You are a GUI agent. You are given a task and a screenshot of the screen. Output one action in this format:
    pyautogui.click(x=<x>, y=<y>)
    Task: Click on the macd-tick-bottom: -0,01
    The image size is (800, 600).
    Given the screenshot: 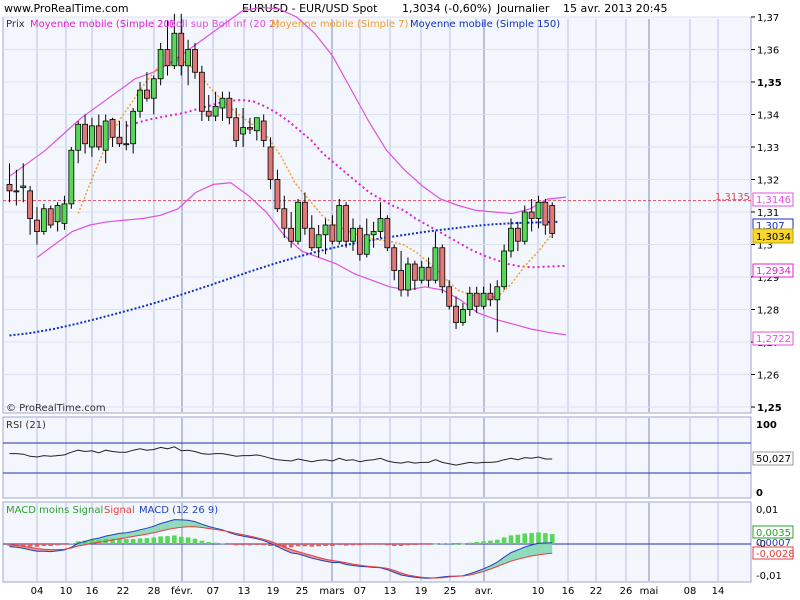 What is the action you would take?
    pyautogui.click(x=769, y=576)
    